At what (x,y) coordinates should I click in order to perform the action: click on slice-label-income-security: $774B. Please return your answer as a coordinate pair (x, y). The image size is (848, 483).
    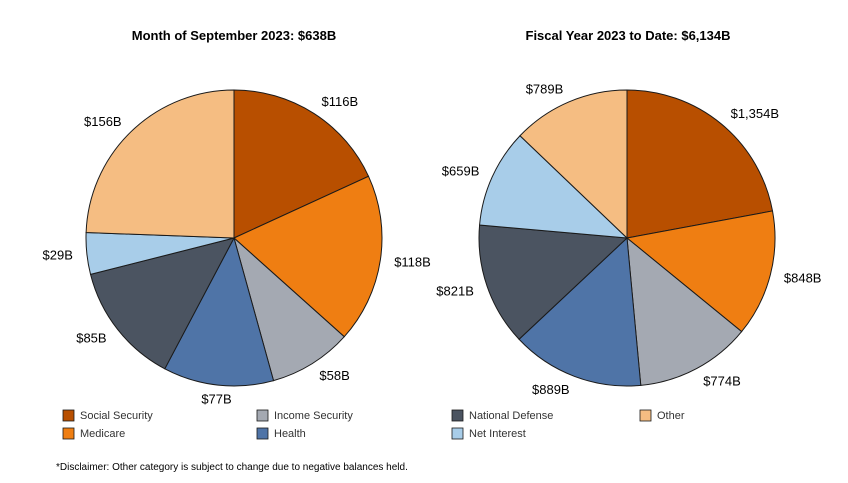
    Looking at the image, I should click on (722, 381).